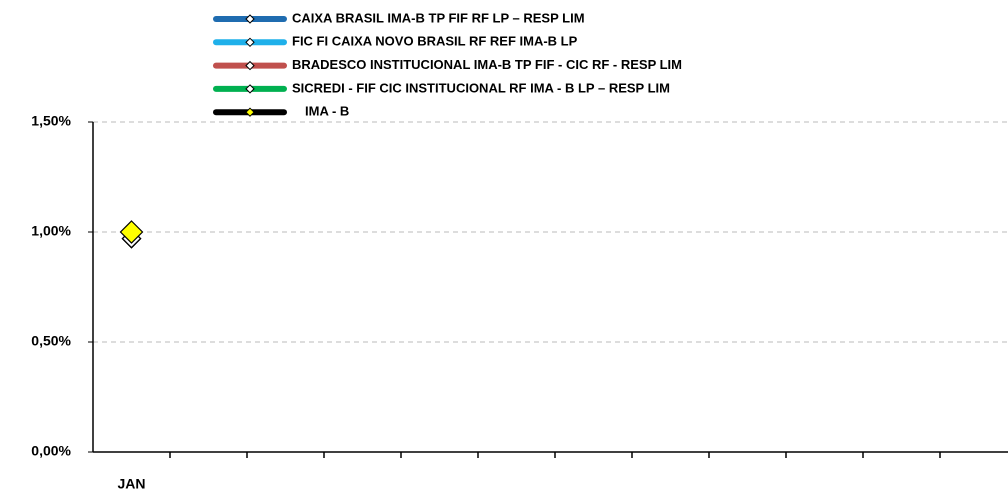 This screenshot has height=497, width=1008. I want to click on y-tick-label: 1,00%, so click(51, 231).